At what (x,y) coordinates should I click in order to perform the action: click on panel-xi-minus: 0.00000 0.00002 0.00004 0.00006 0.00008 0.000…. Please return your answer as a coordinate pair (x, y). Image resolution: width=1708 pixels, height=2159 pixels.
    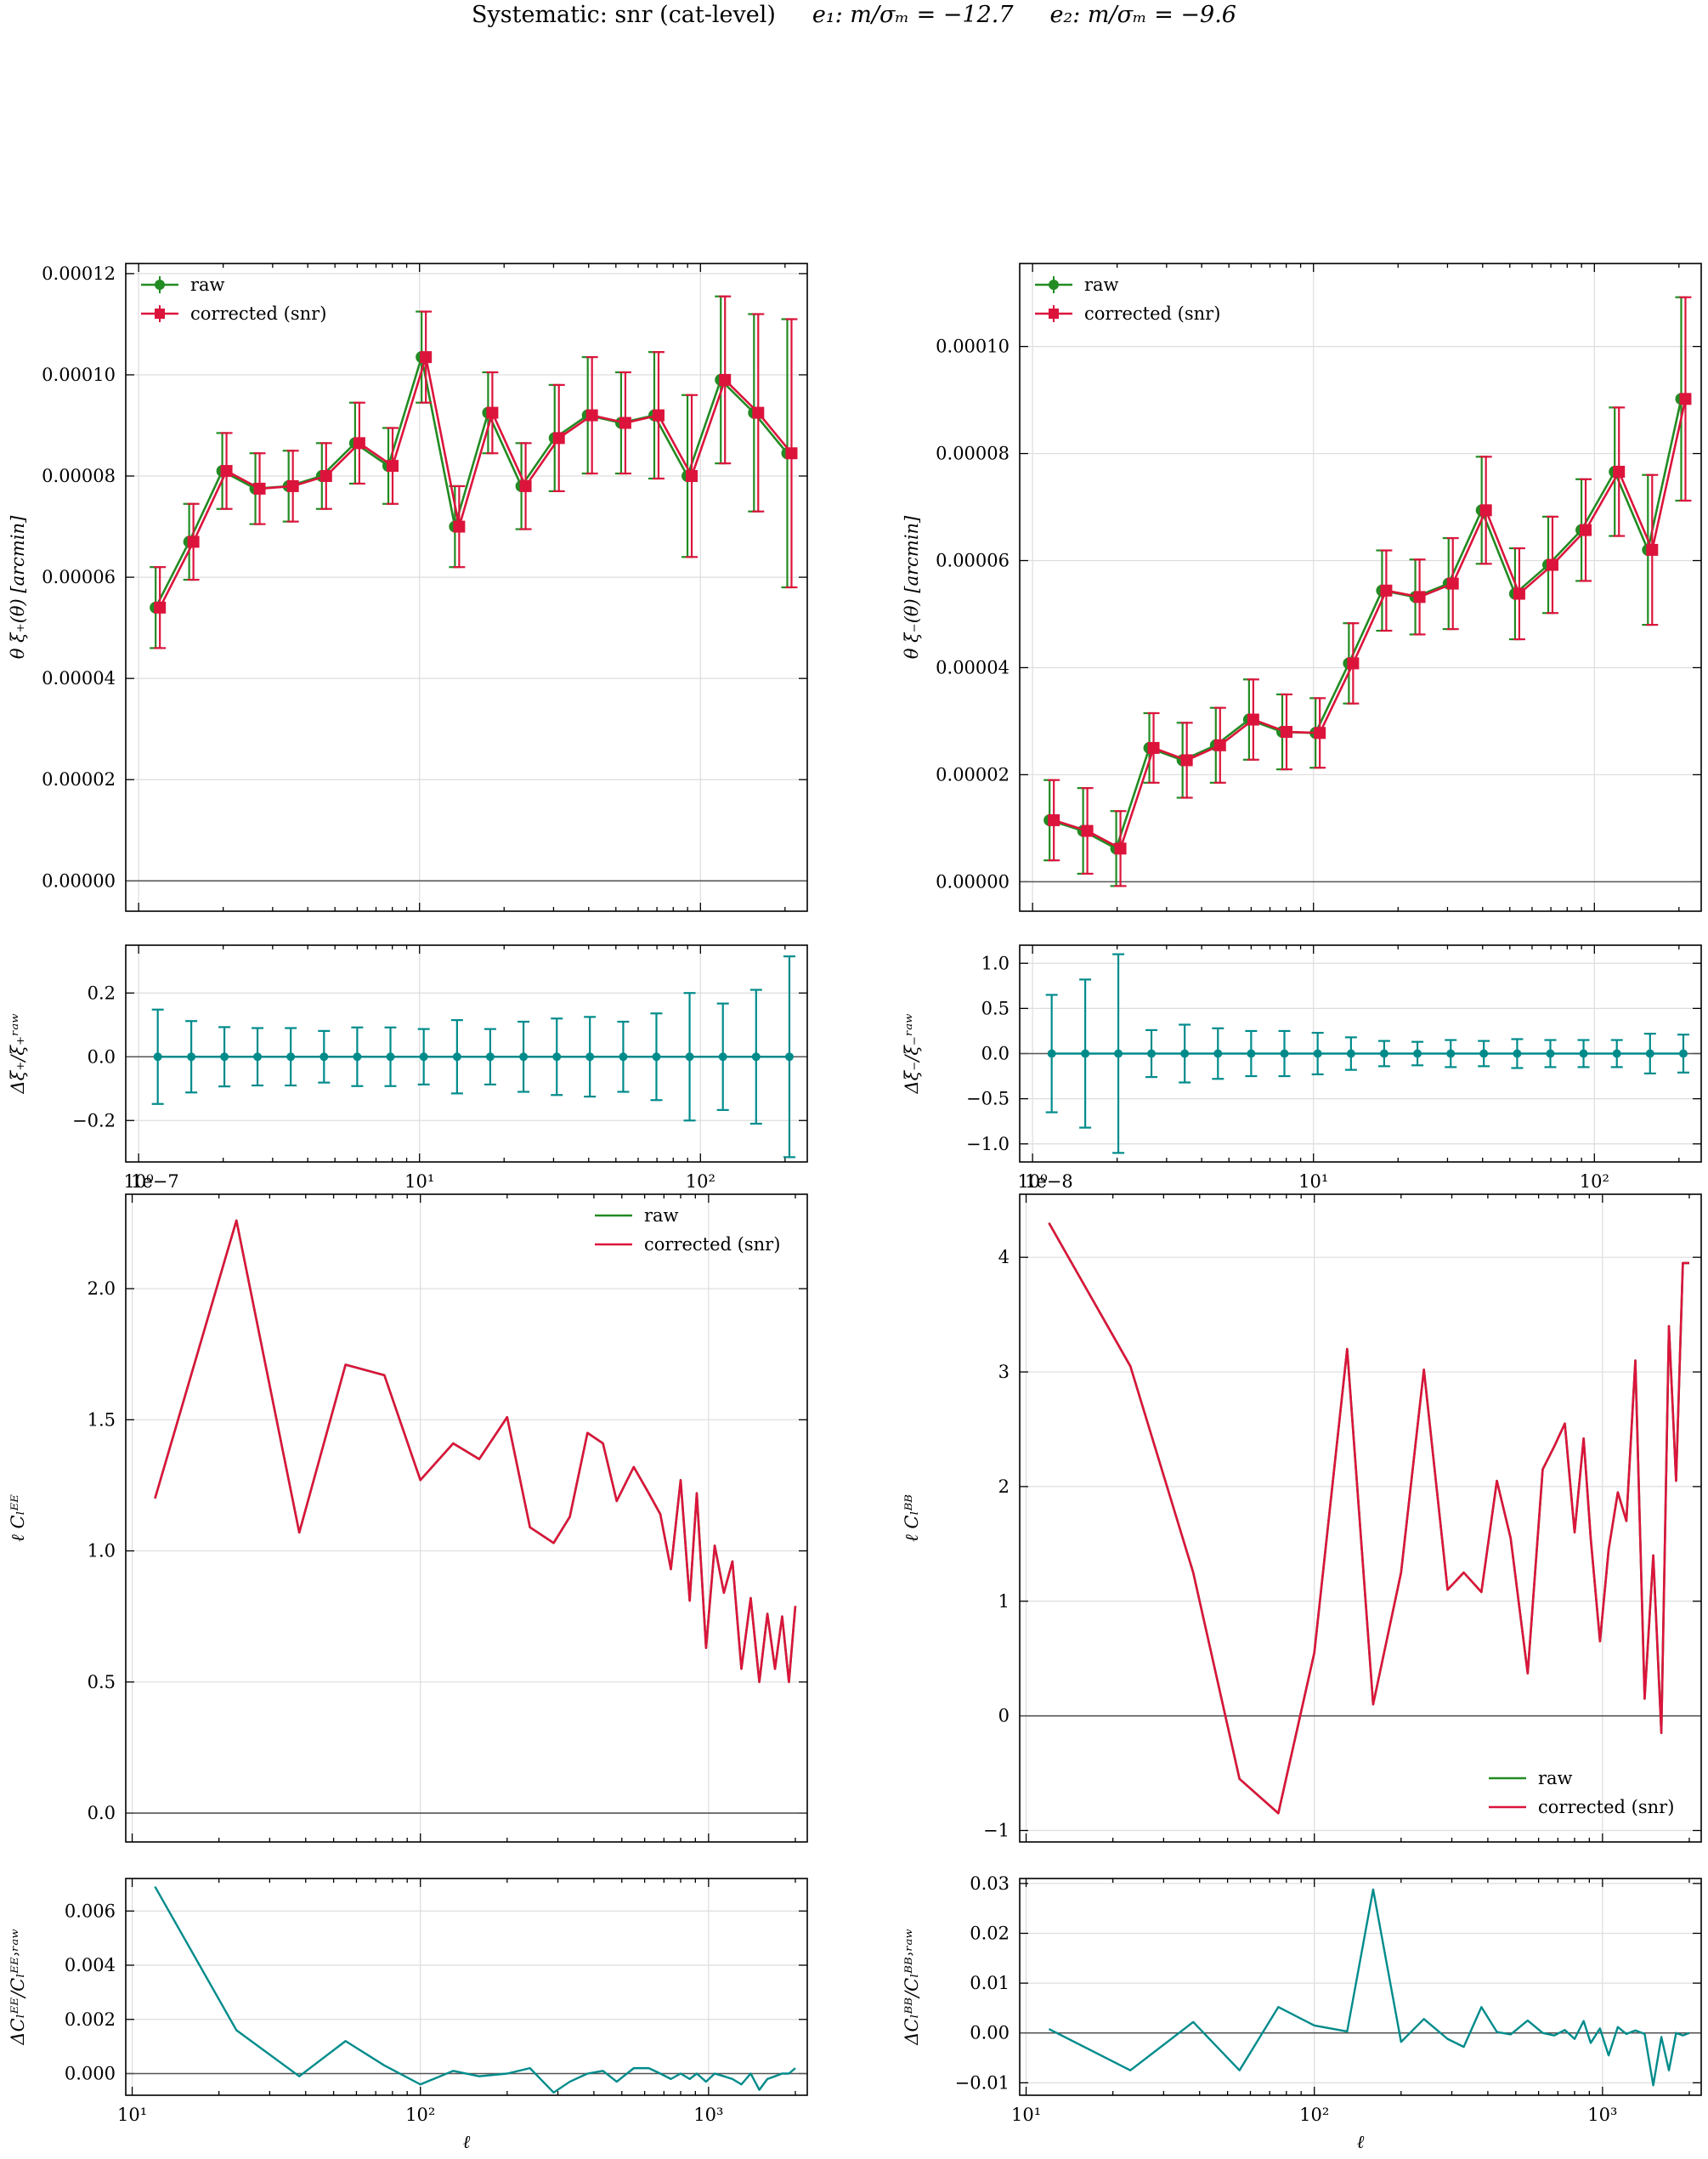
    Looking at the image, I should click on (1302, 587).